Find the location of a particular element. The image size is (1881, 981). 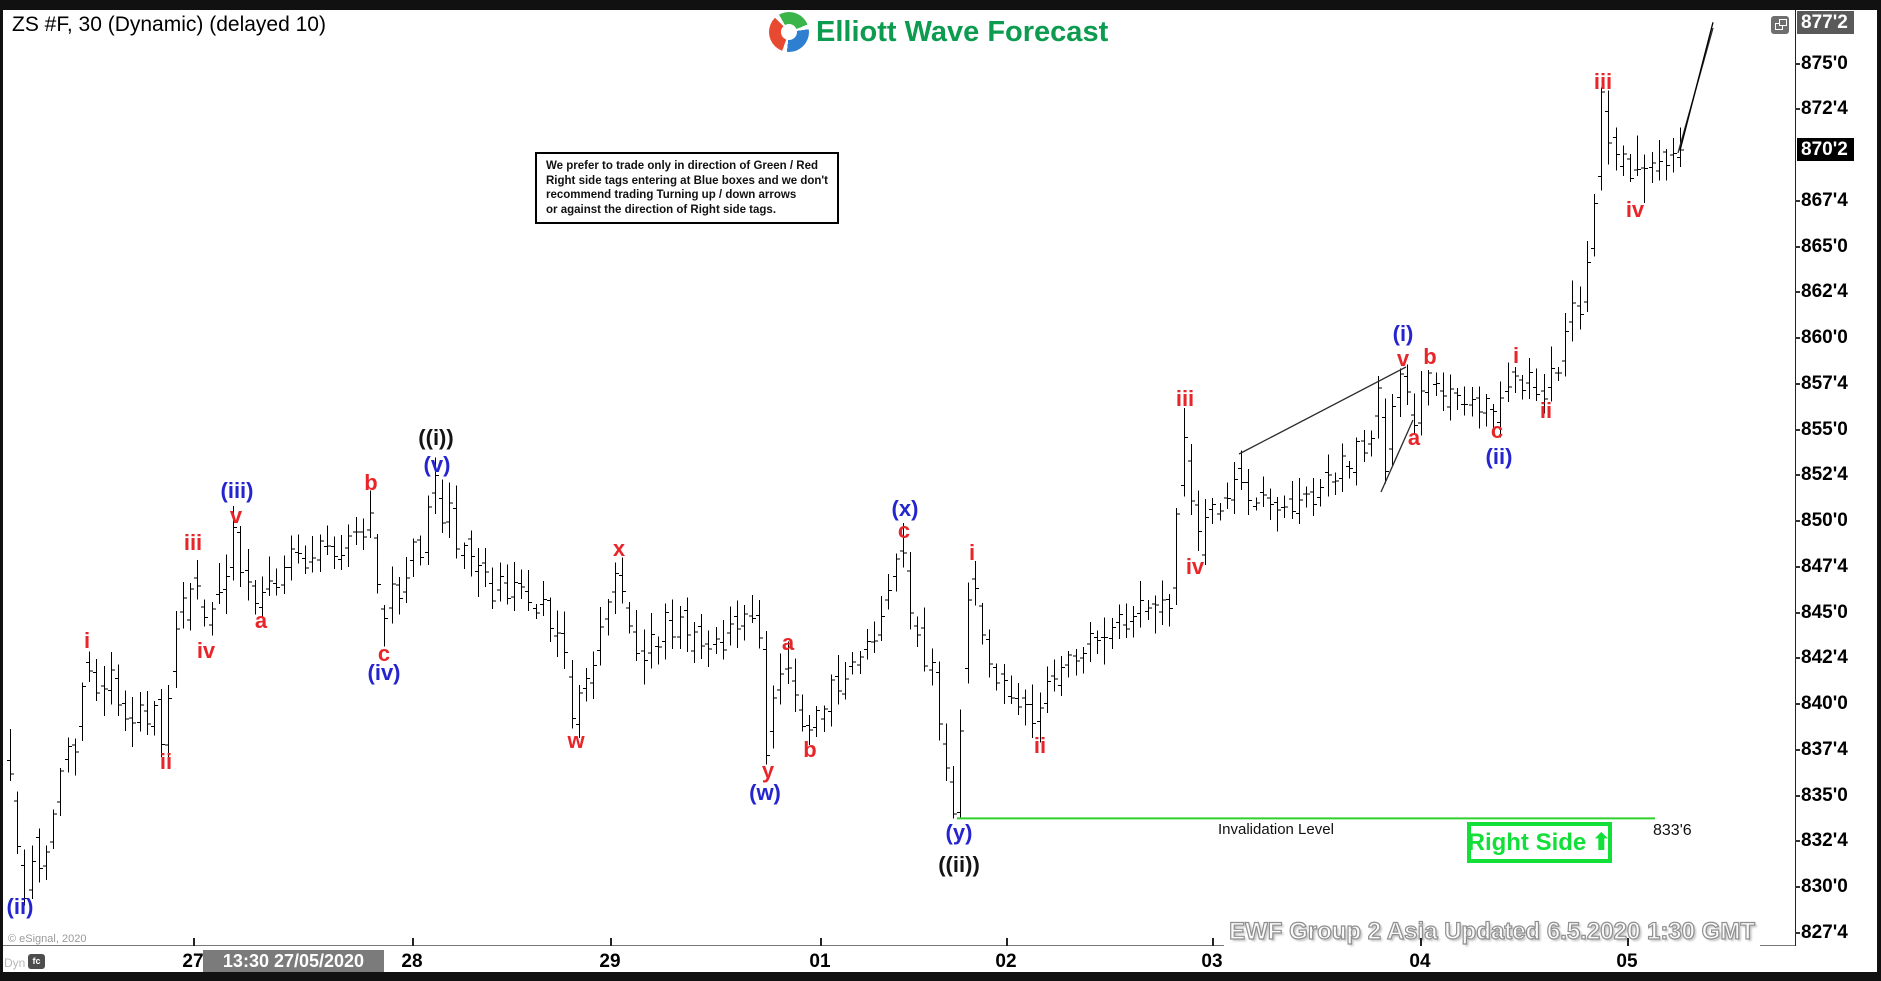

time-tick-label: 03 is located at coordinates (1212, 961).